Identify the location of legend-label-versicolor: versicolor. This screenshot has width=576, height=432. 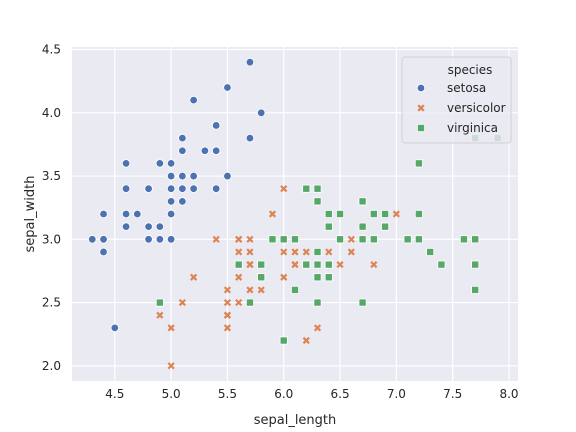
(476, 108).